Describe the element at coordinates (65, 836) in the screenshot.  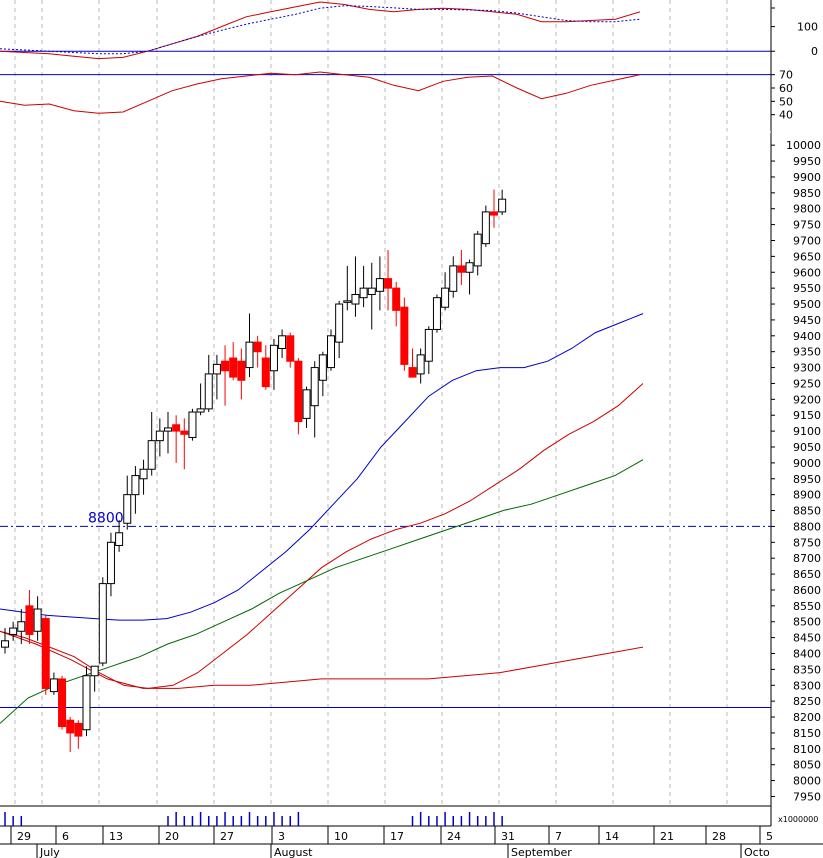
I see `day-label: 6` at that location.